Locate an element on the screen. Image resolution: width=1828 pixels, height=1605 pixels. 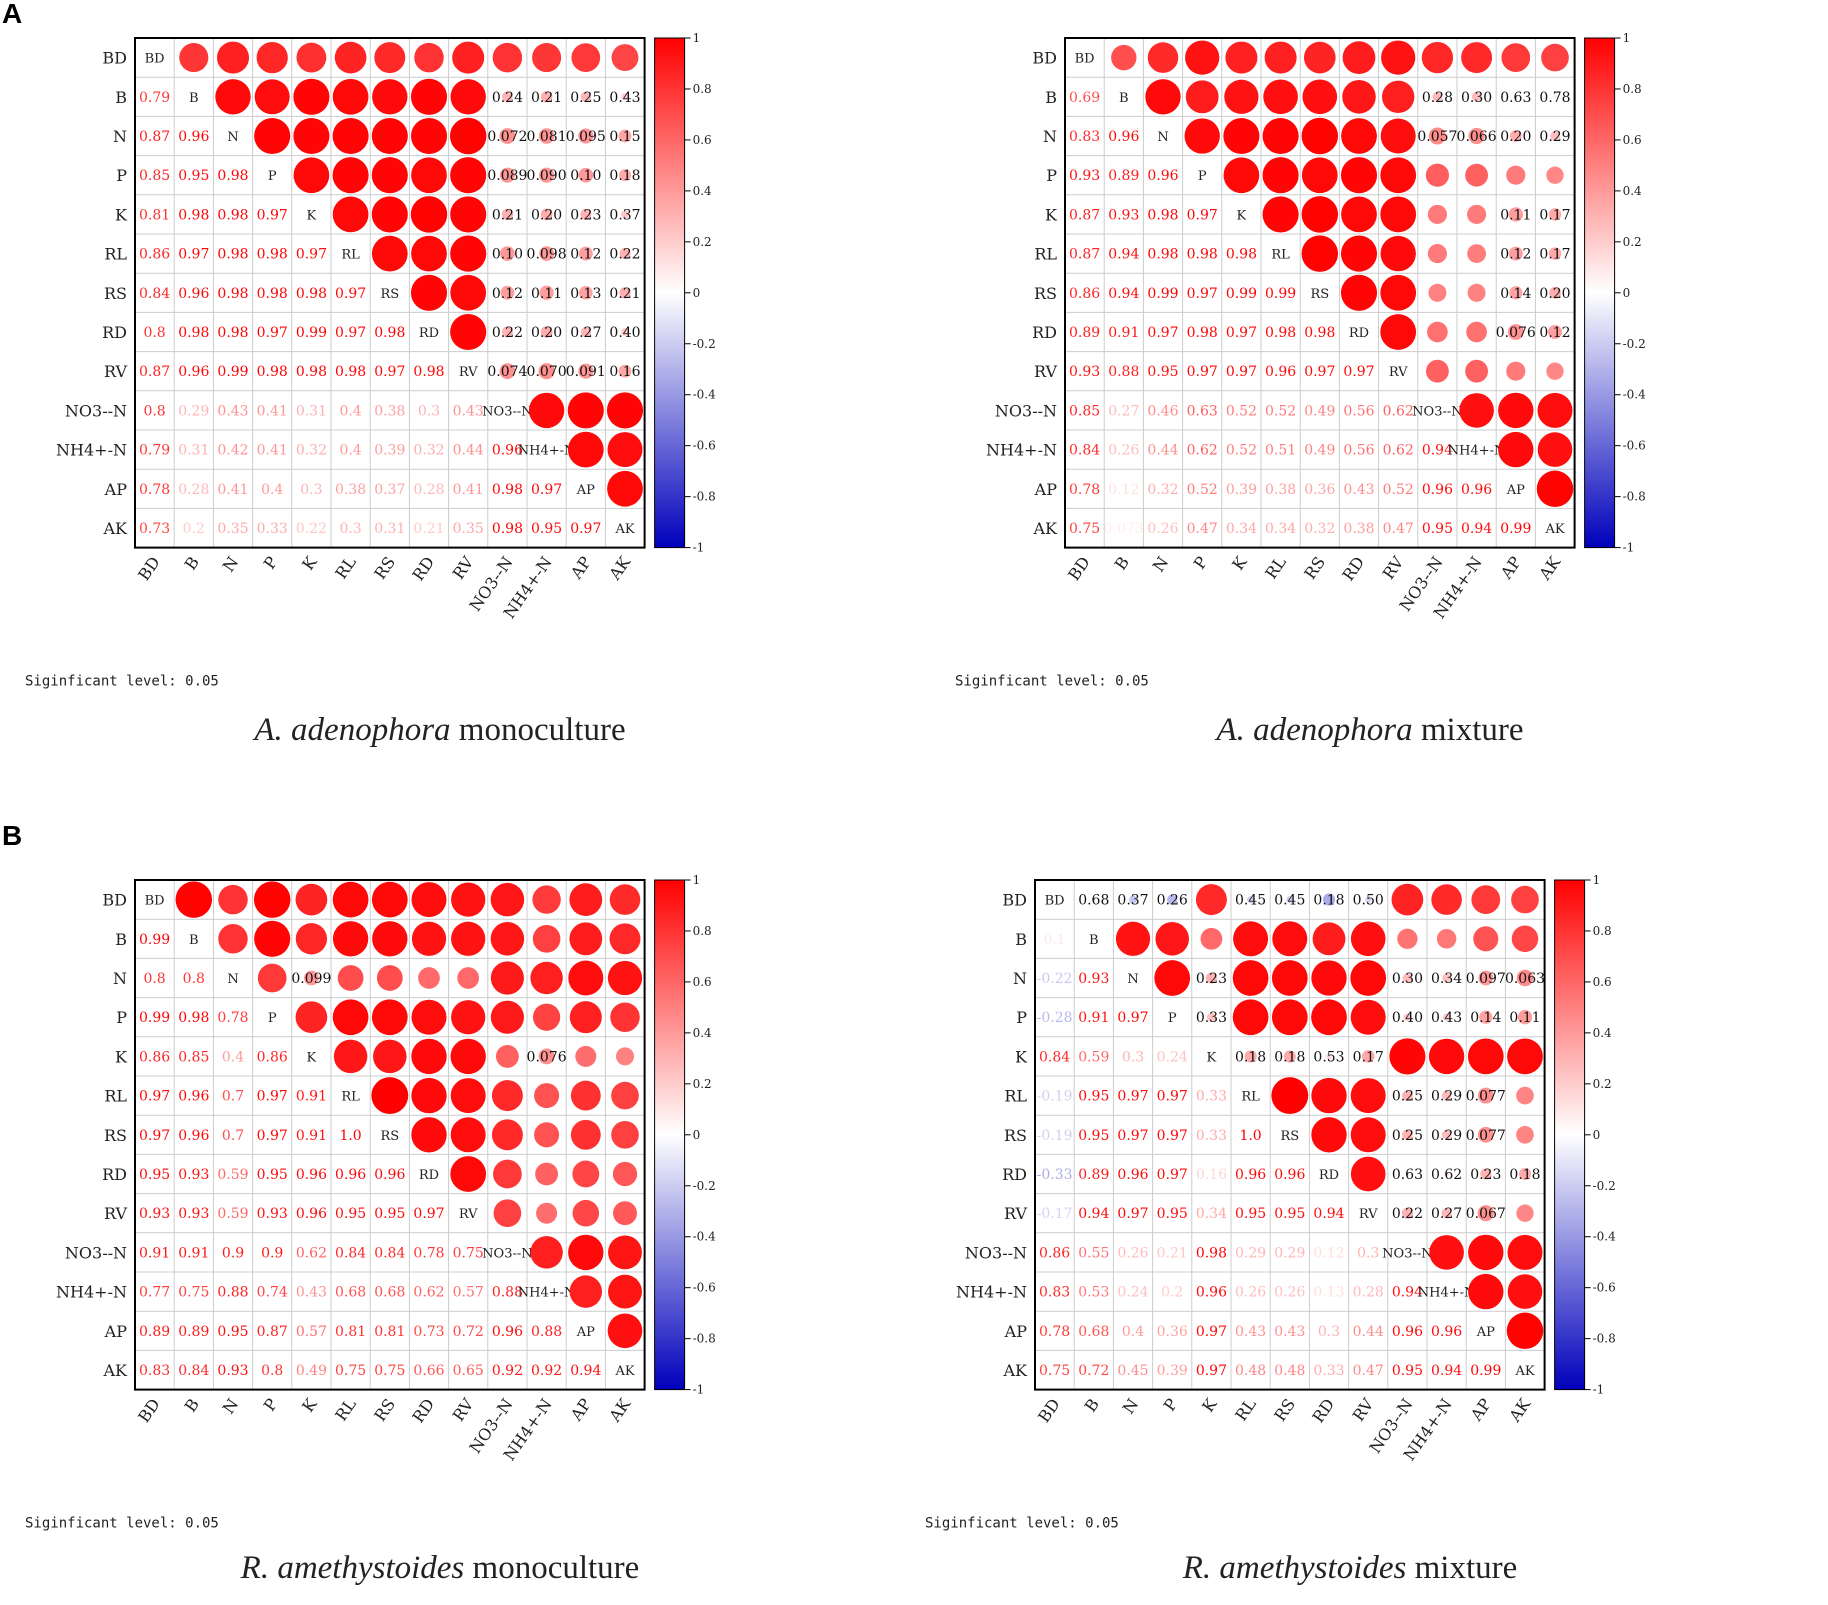
colorbar-tick-label: 0.2 is located at coordinates (702, 1084).